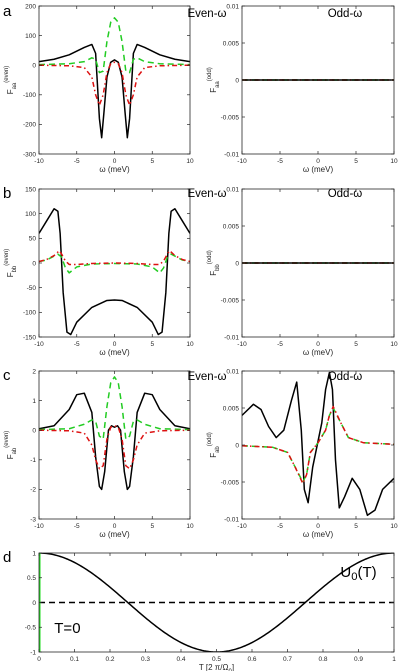  I want to click on annotation-label: T=0, so click(67, 628).